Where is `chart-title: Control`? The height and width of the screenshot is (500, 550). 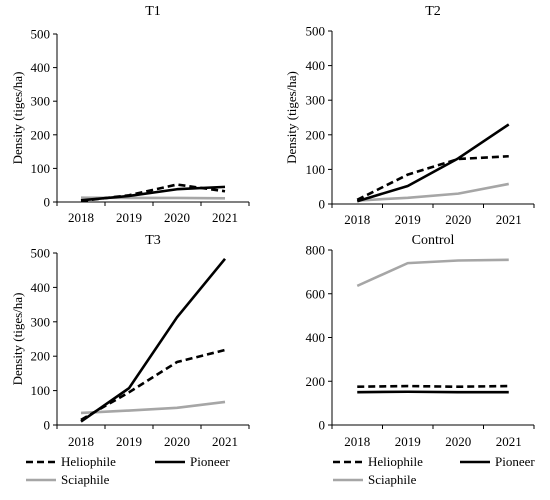
chart-title: Control is located at coordinates (433, 240).